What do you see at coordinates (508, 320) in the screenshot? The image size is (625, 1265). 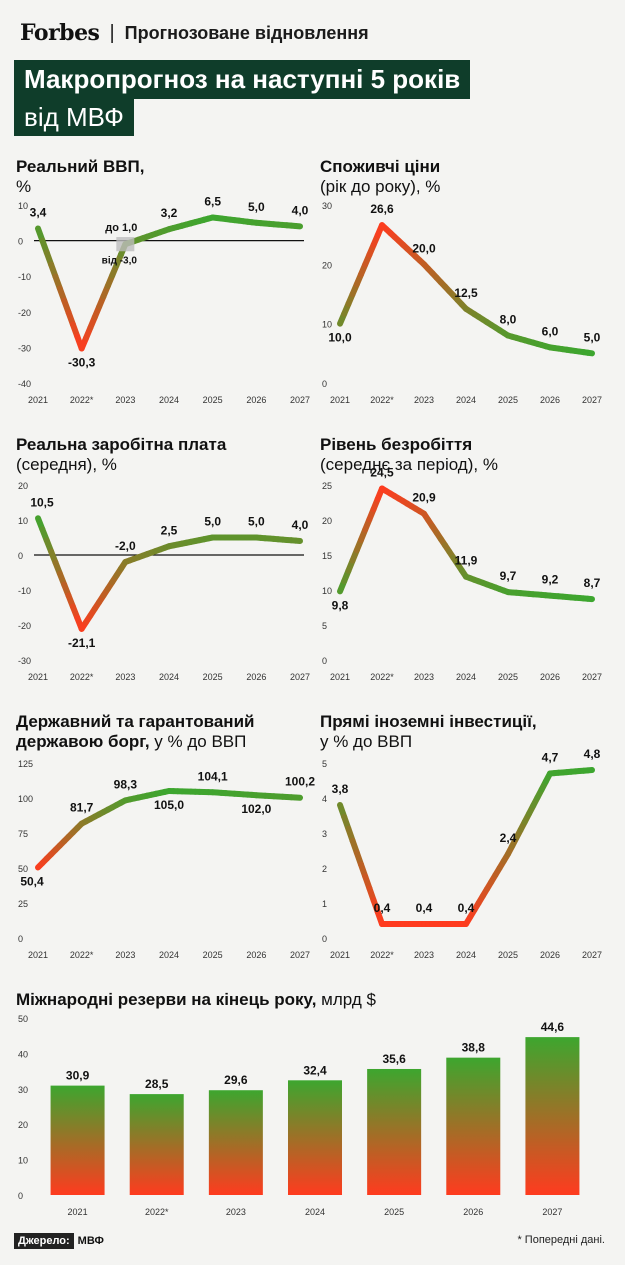 I see `data-label: 8,0` at bounding box center [508, 320].